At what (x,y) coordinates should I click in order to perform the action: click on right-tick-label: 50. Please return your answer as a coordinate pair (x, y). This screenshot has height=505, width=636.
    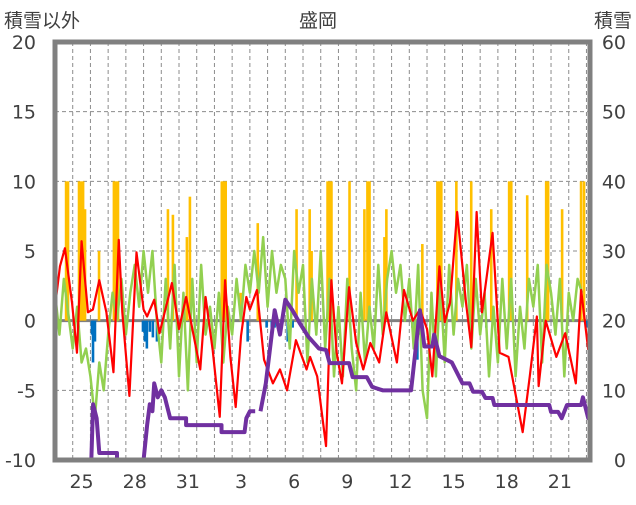
    Looking at the image, I should click on (614, 113).